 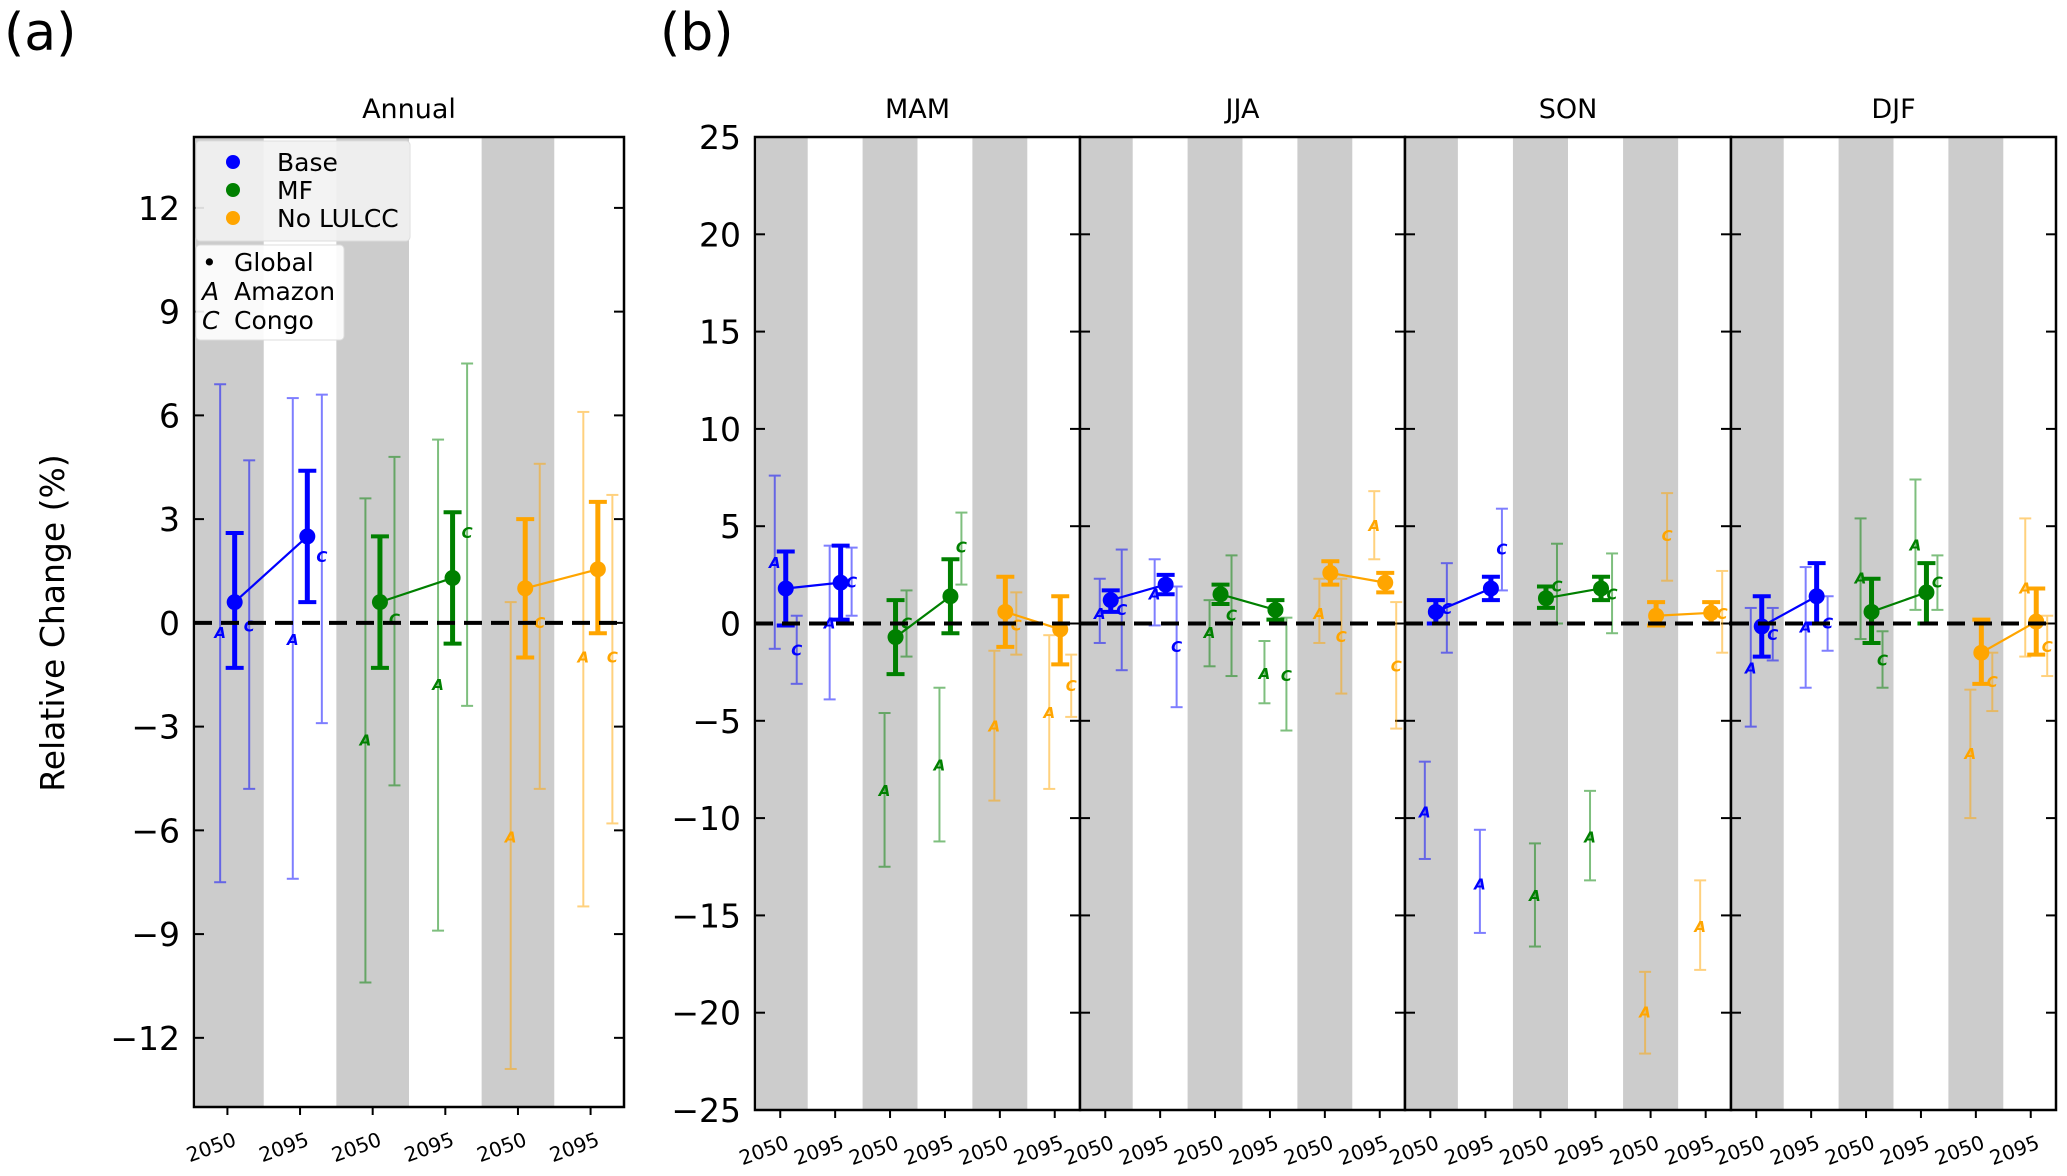 What do you see at coordinates (1893, 109) in the screenshot?
I see `subplot-title: DJF` at bounding box center [1893, 109].